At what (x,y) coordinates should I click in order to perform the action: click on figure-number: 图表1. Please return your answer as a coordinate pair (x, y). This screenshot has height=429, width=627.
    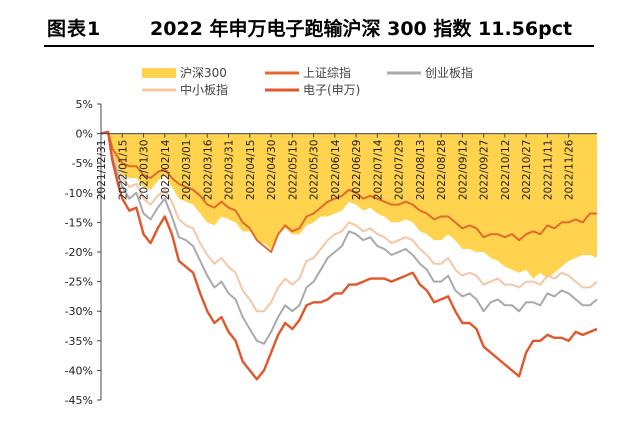
    Looking at the image, I should click on (74, 29).